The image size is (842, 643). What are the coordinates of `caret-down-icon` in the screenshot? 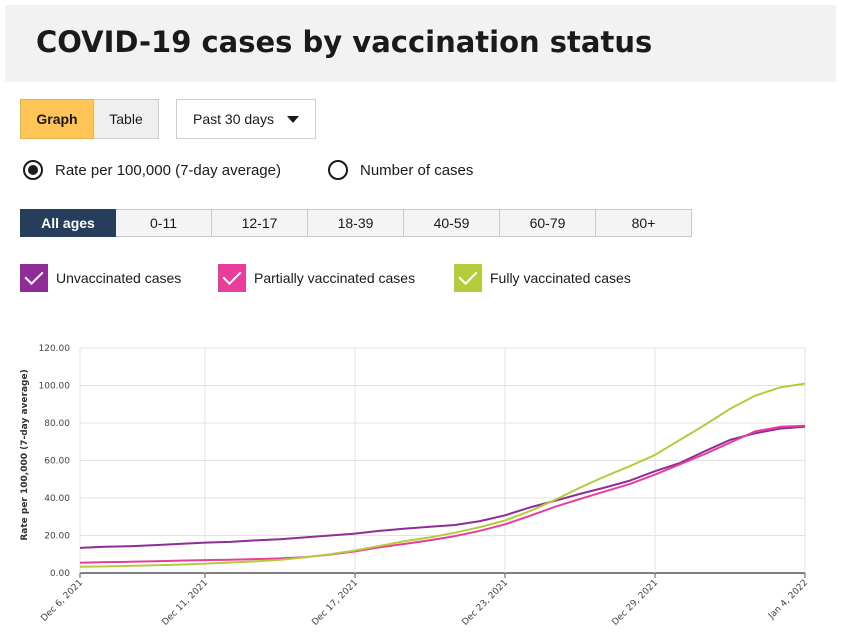 It's located at (293, 119).